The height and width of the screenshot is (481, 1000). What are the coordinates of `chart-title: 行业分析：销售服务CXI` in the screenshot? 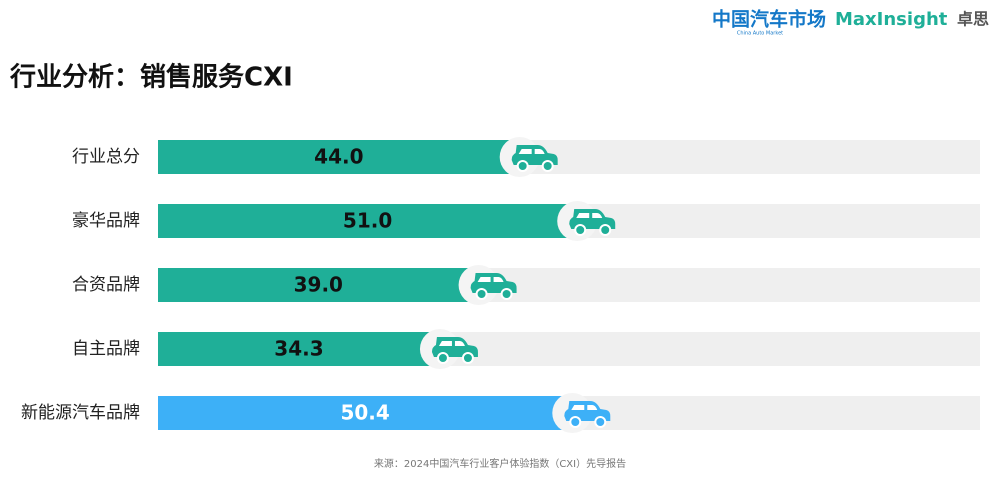 It's located at (151, 77).